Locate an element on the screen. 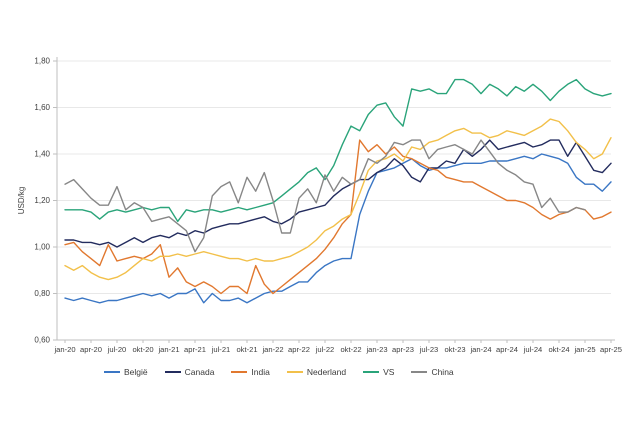 Image resolution: width=625 pixels, height=422 pixels. legend-item-india: India is located at coordinates (250, 372).